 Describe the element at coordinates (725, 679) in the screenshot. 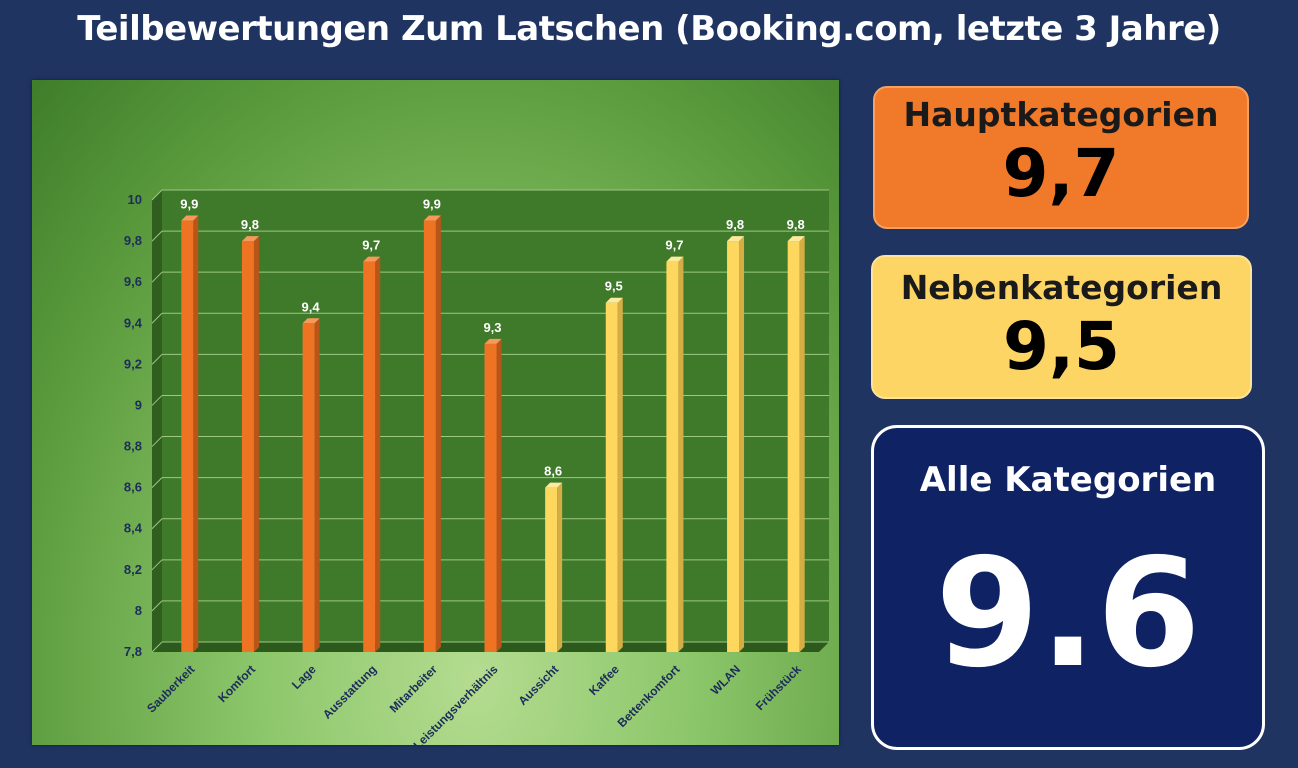

I see `x-tick-label: WLAN` at that location.